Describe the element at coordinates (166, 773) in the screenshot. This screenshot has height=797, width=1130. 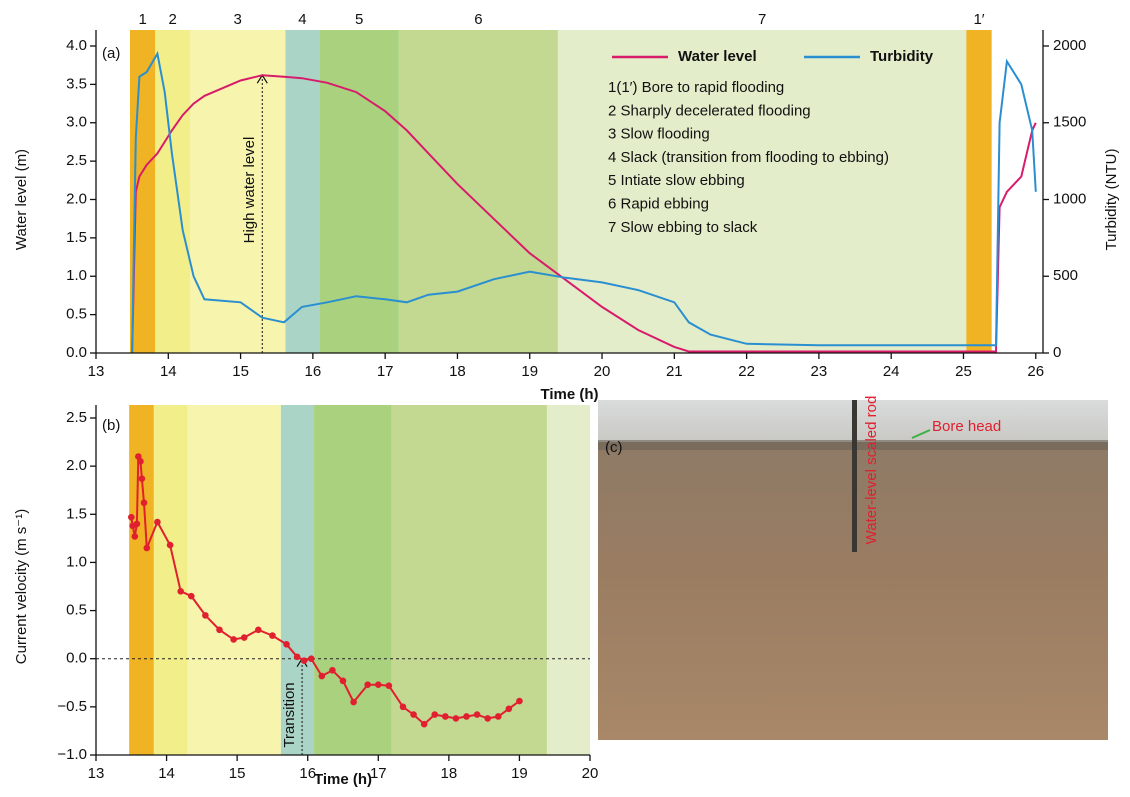
I see `x-tick-label: 14` at that location.